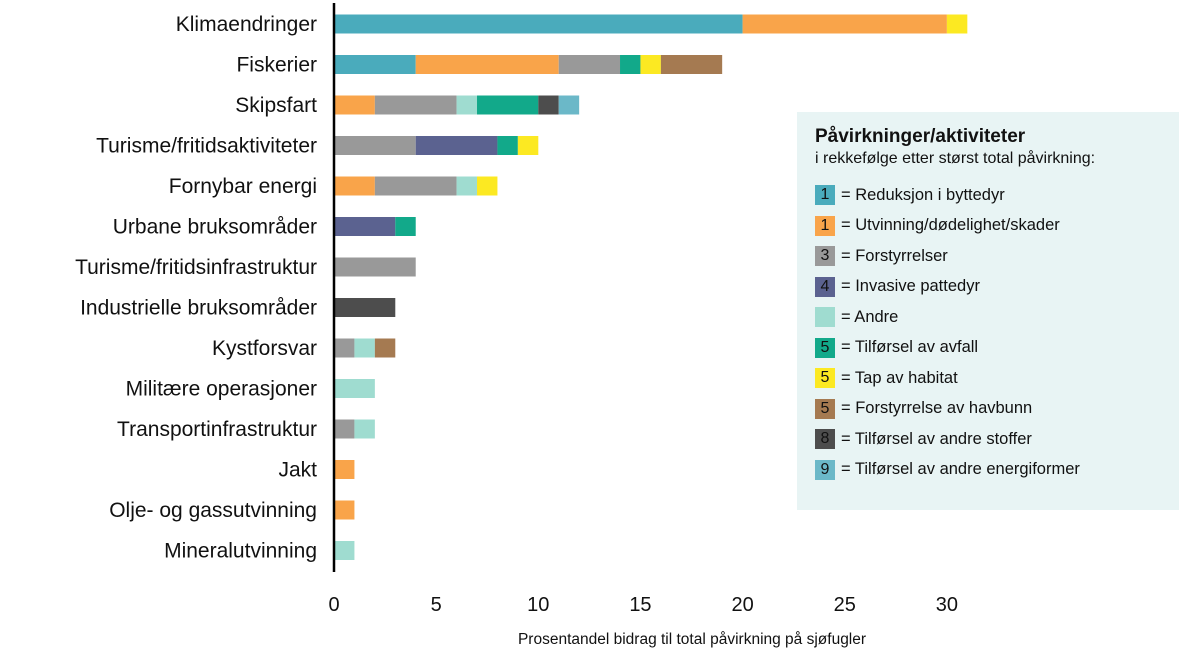 The width and height of the screenshot is (1200, 656). Describe the element at coordinates (196, 267) in the screenshot. I see `category-label: Turisme/fritidsinfrastruktur` at that location.